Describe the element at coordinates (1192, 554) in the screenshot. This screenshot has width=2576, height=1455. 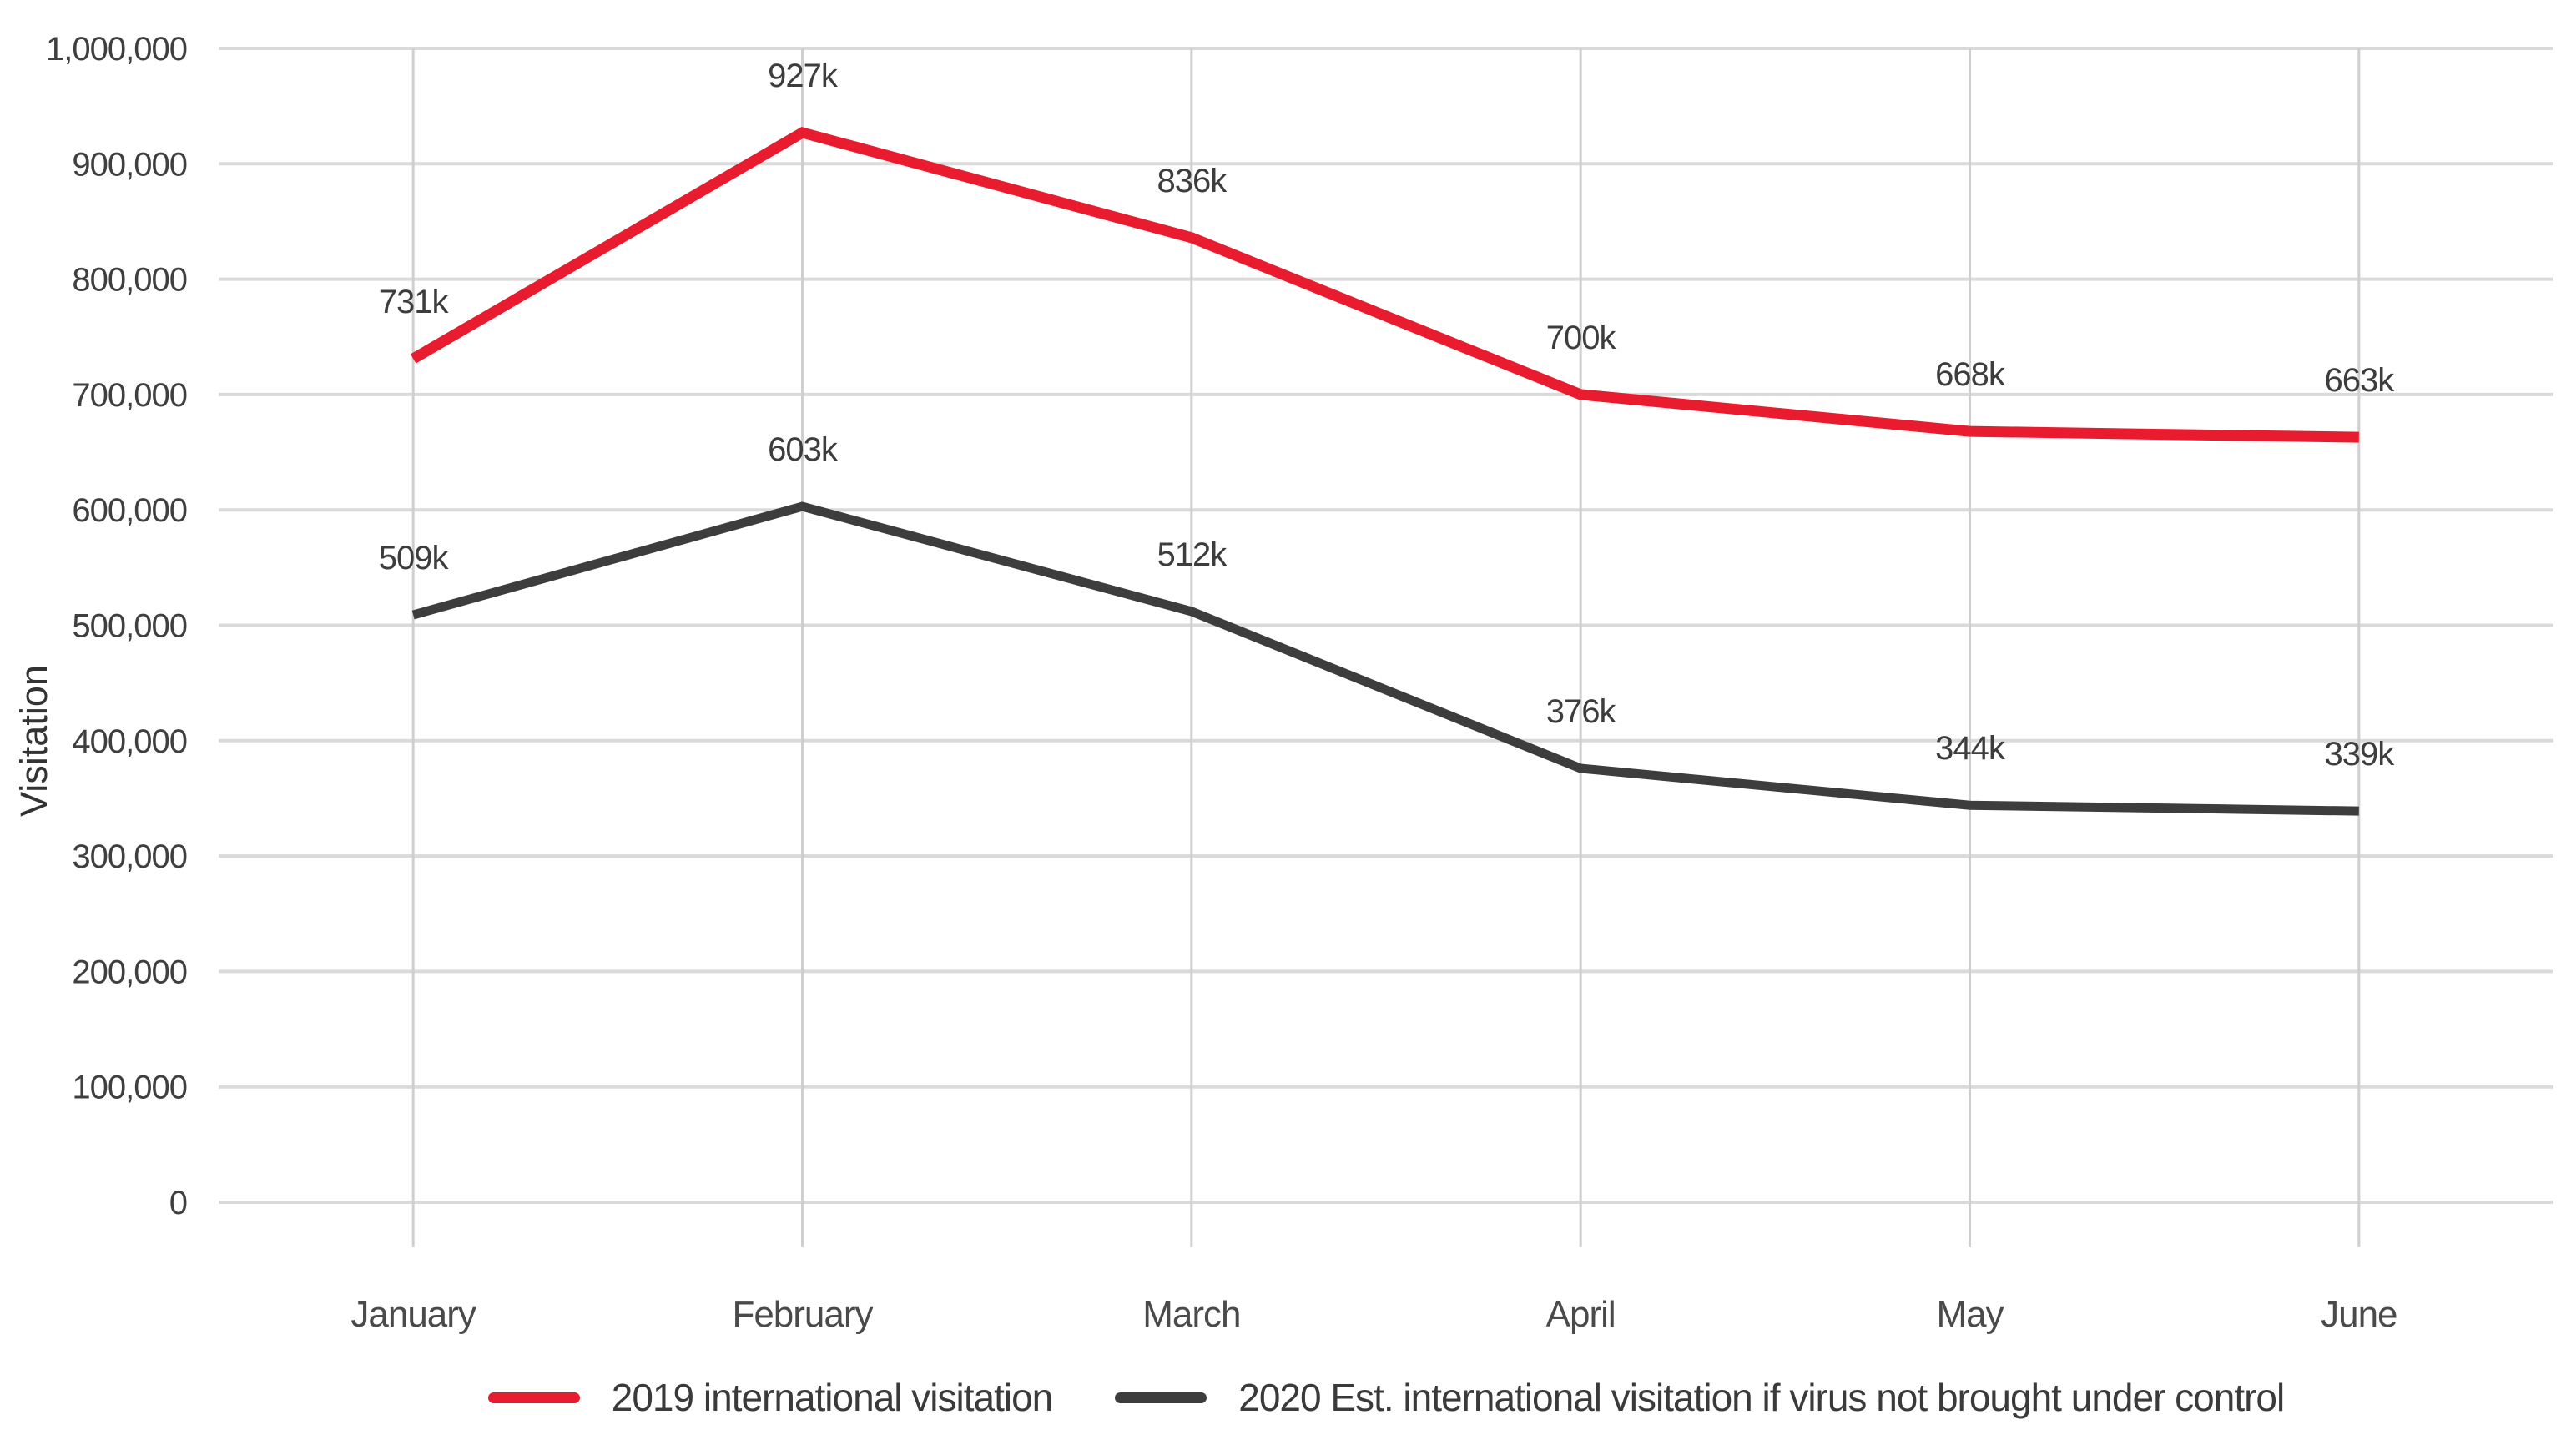
I see `data-label: 512k` at that location.